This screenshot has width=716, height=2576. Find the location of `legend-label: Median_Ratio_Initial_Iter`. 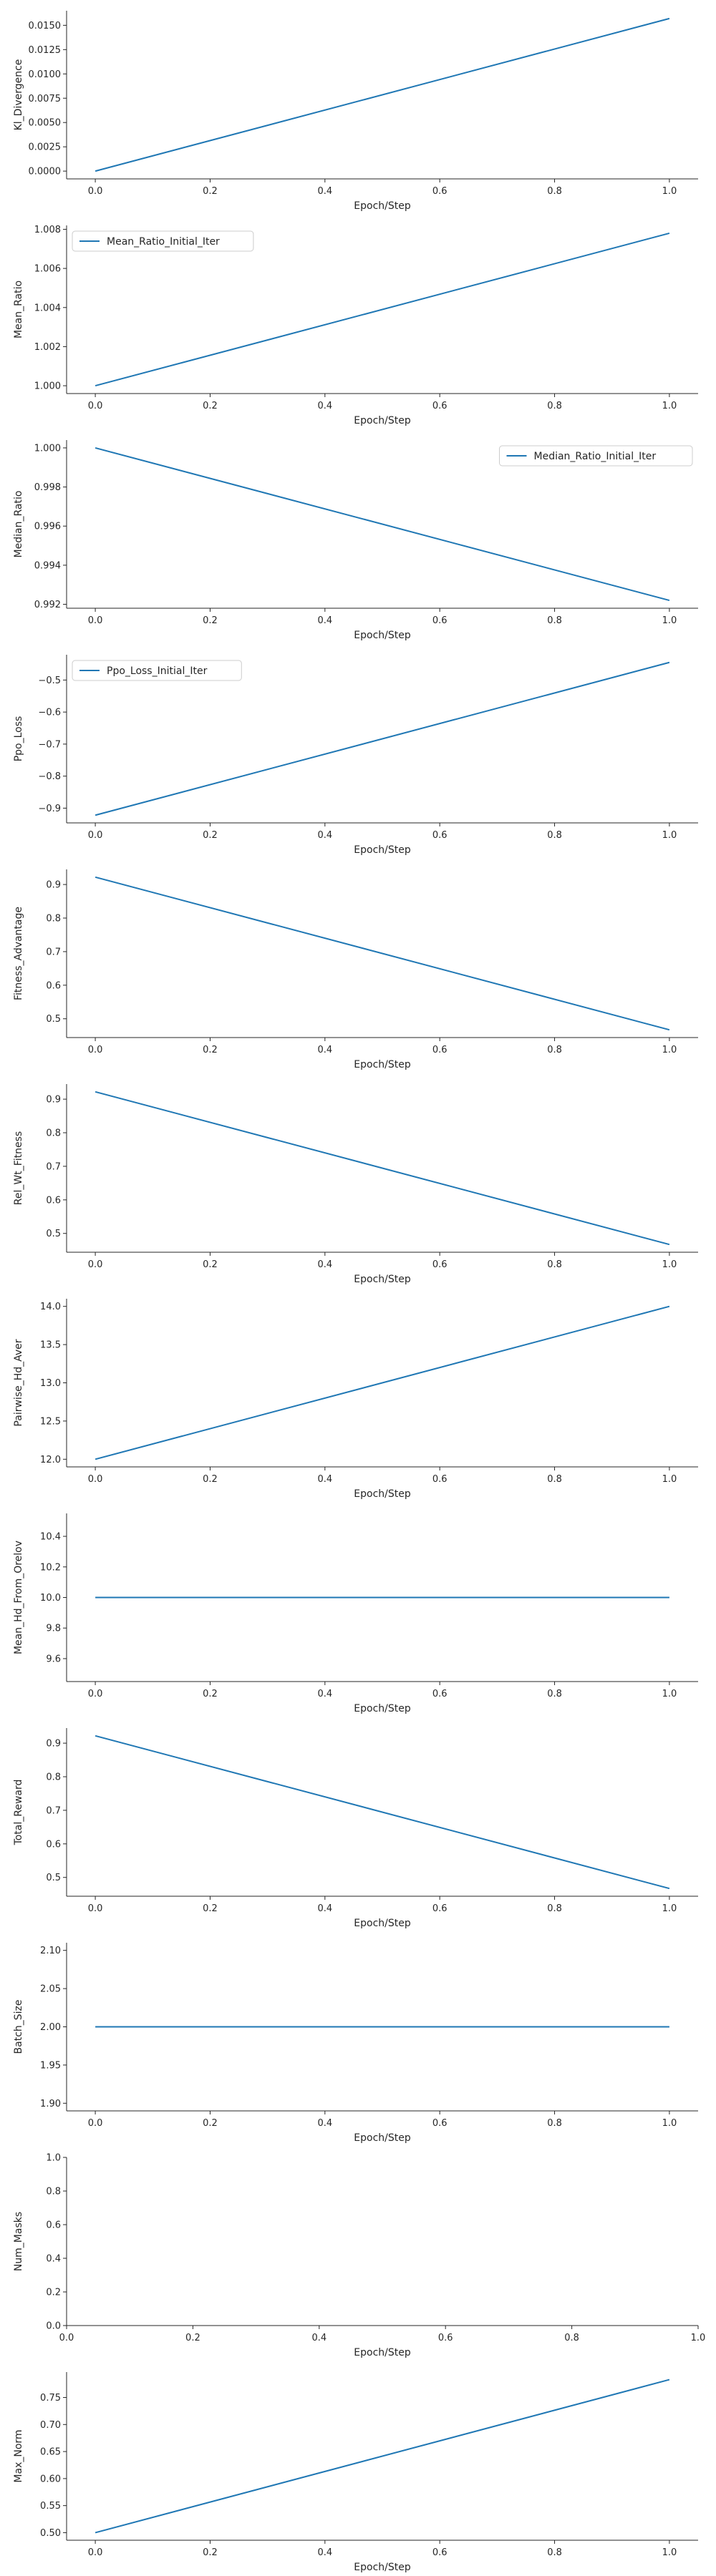

legend-label: Median_Ratio_Initial_Iter is located at coordinates (595, 456).